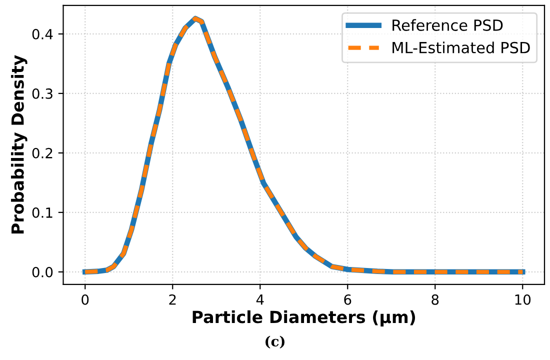 Image resolution: width=550 pixels, height=360 pixels. I want to click on x-tick-label: 2, so click(172, 299).